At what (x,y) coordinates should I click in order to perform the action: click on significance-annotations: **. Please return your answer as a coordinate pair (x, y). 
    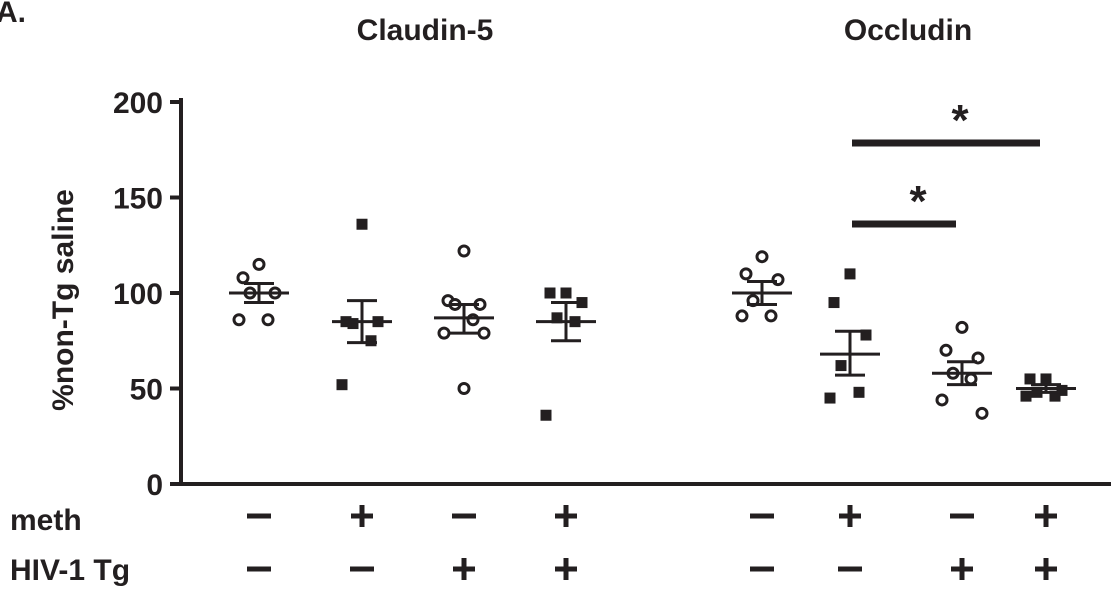
    Looking at the image, I should click on (946, 162).